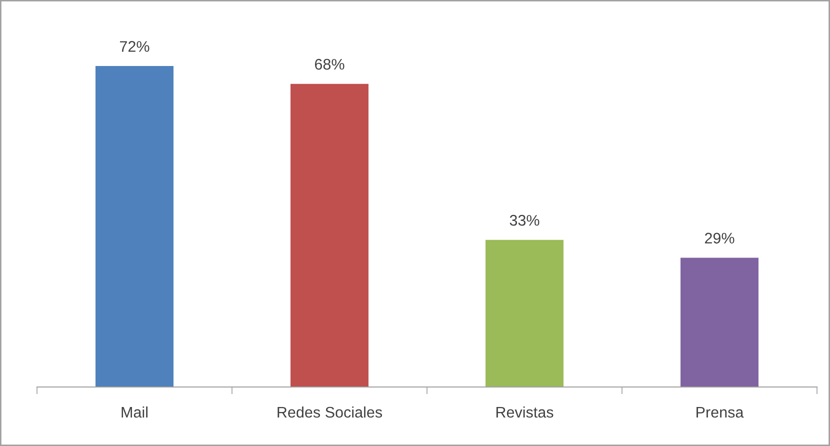 This screenshot has width=830, height=446. Describe the element at coordinates (135, 412) in the screenshot. I see `x-tick-label: Mail` at that location.